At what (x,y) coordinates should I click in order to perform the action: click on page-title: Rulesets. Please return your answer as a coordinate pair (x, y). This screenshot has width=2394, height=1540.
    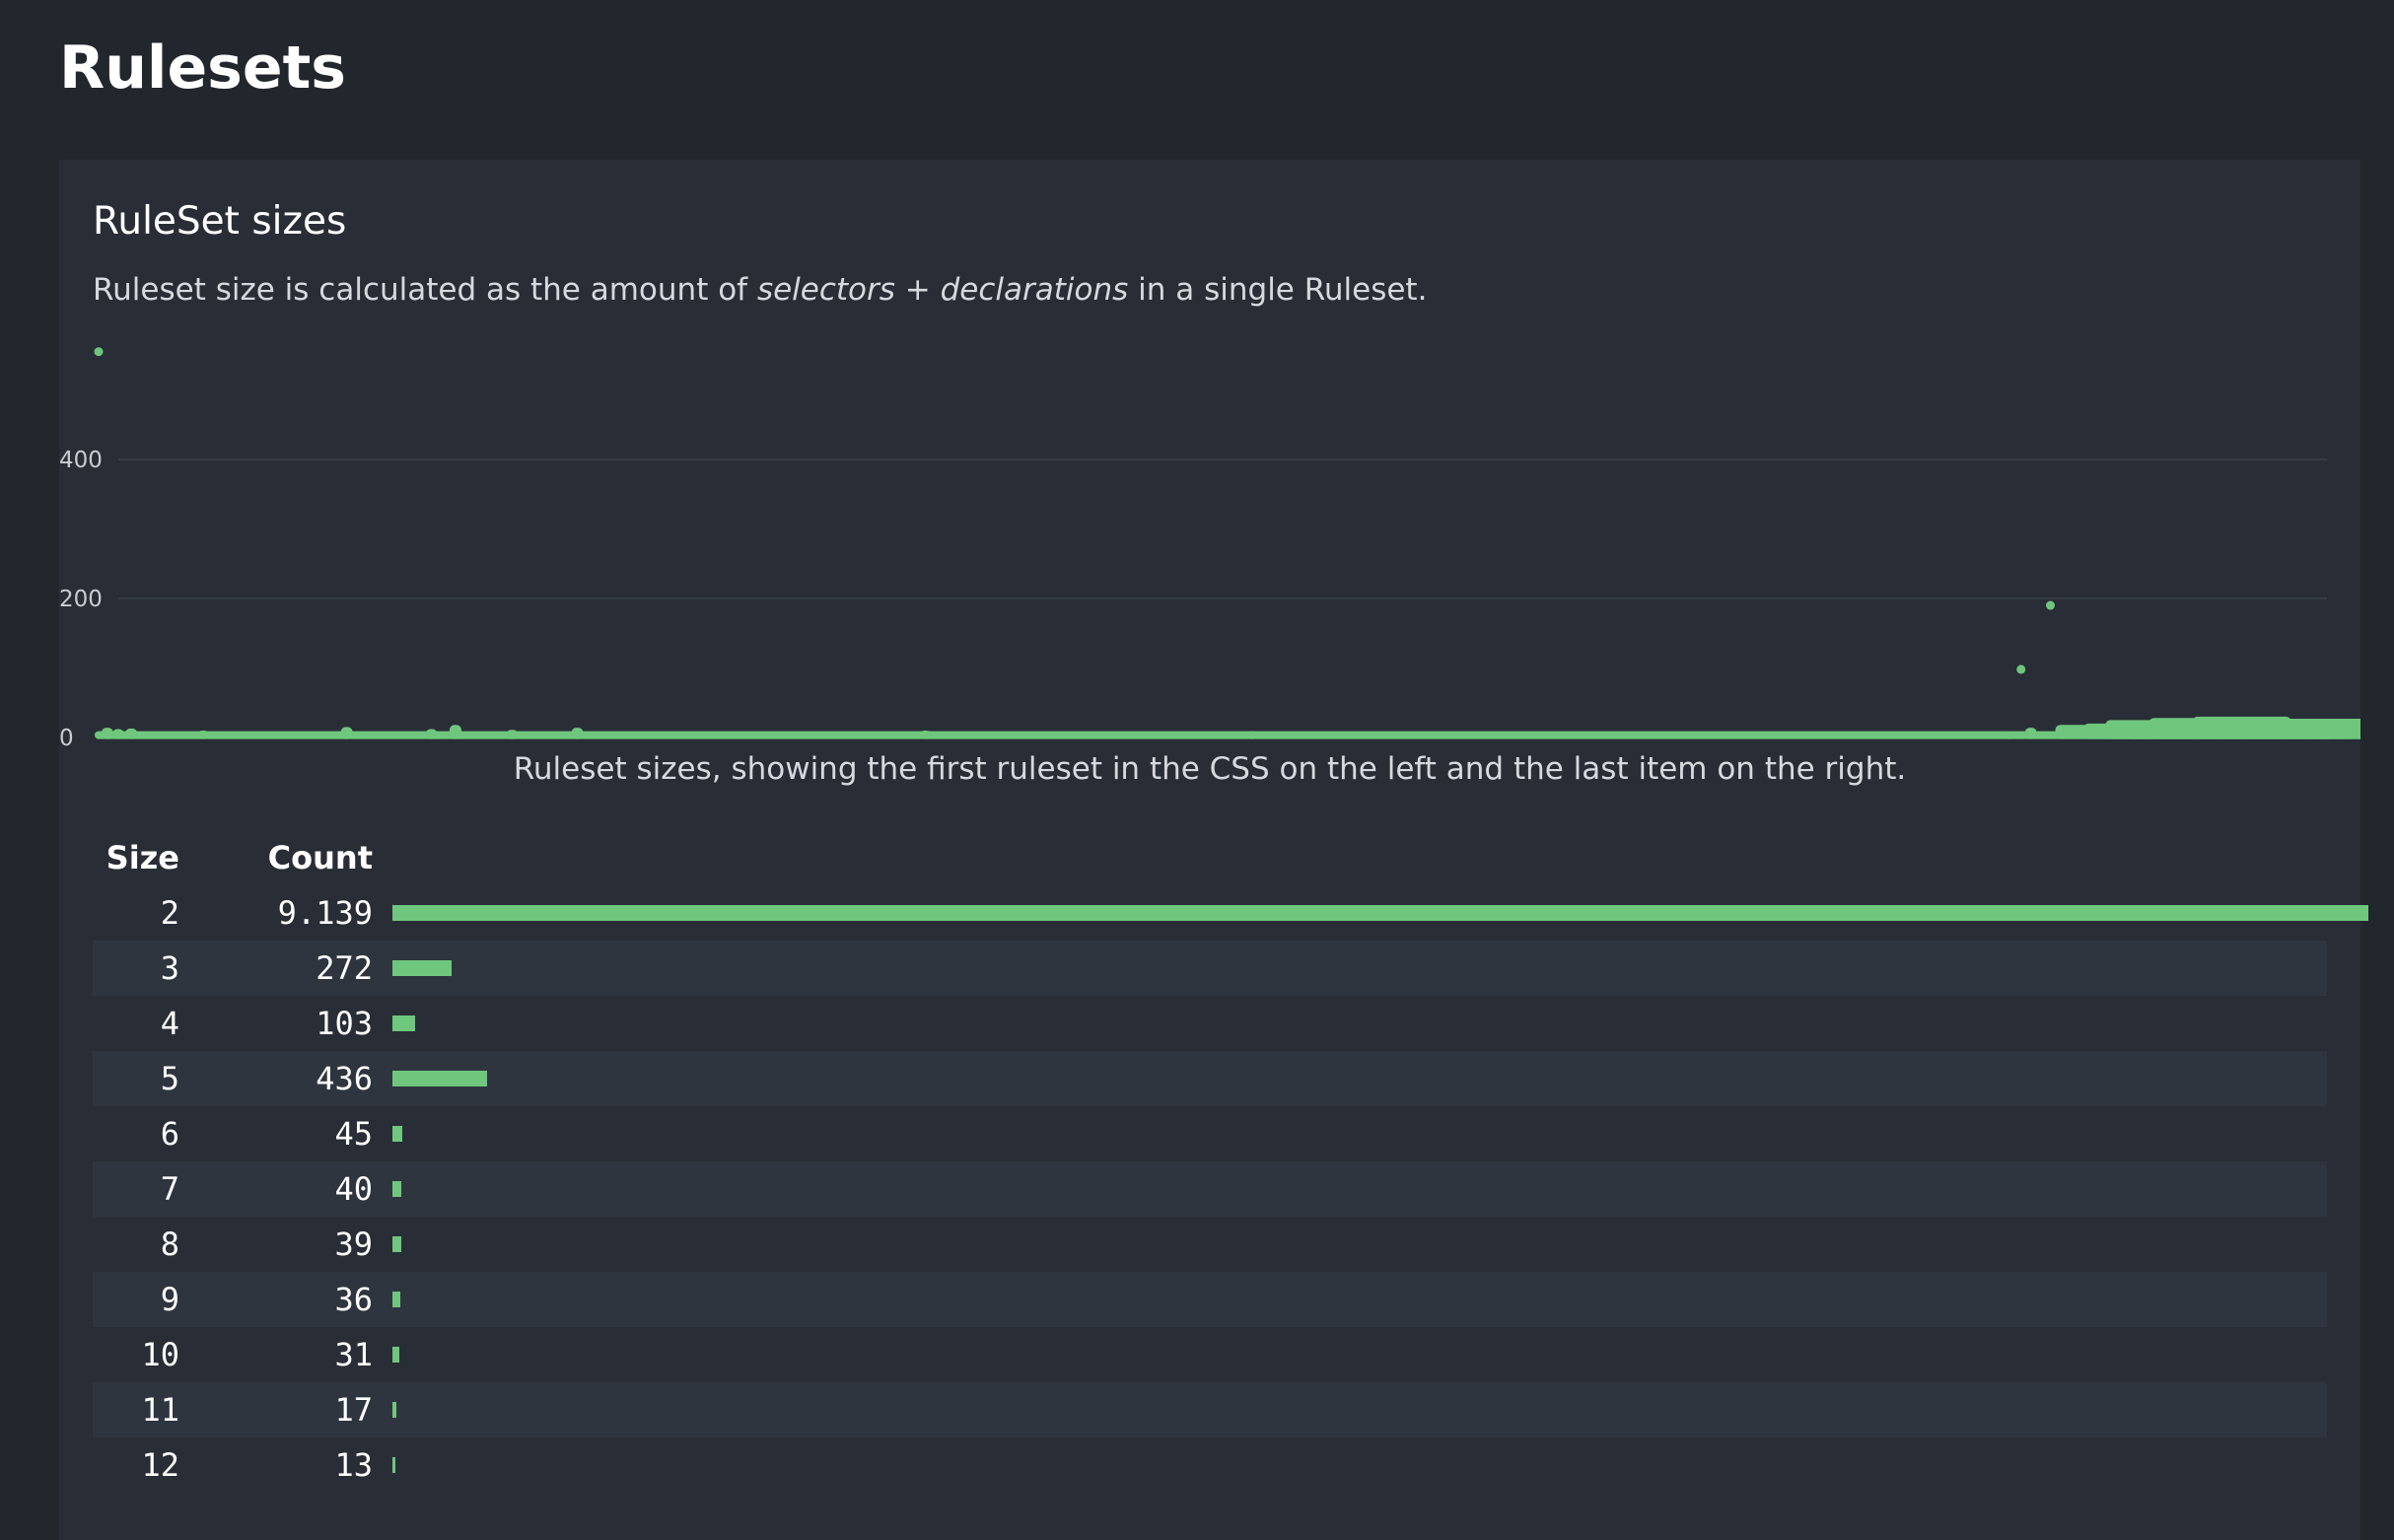
    Looking at the image, I should click on (203, 68).